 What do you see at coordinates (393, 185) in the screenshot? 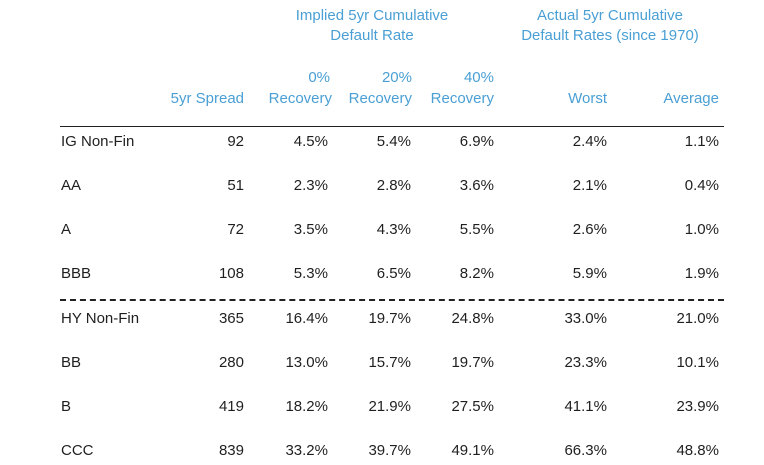
I see `cell-rec20: 2.8%` at bounding box center [393, 185].